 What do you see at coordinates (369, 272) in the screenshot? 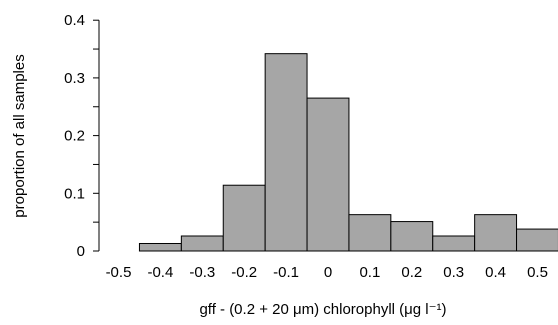
I see `x-tick-label-6: 0.1` at bounding box center [369, 272].